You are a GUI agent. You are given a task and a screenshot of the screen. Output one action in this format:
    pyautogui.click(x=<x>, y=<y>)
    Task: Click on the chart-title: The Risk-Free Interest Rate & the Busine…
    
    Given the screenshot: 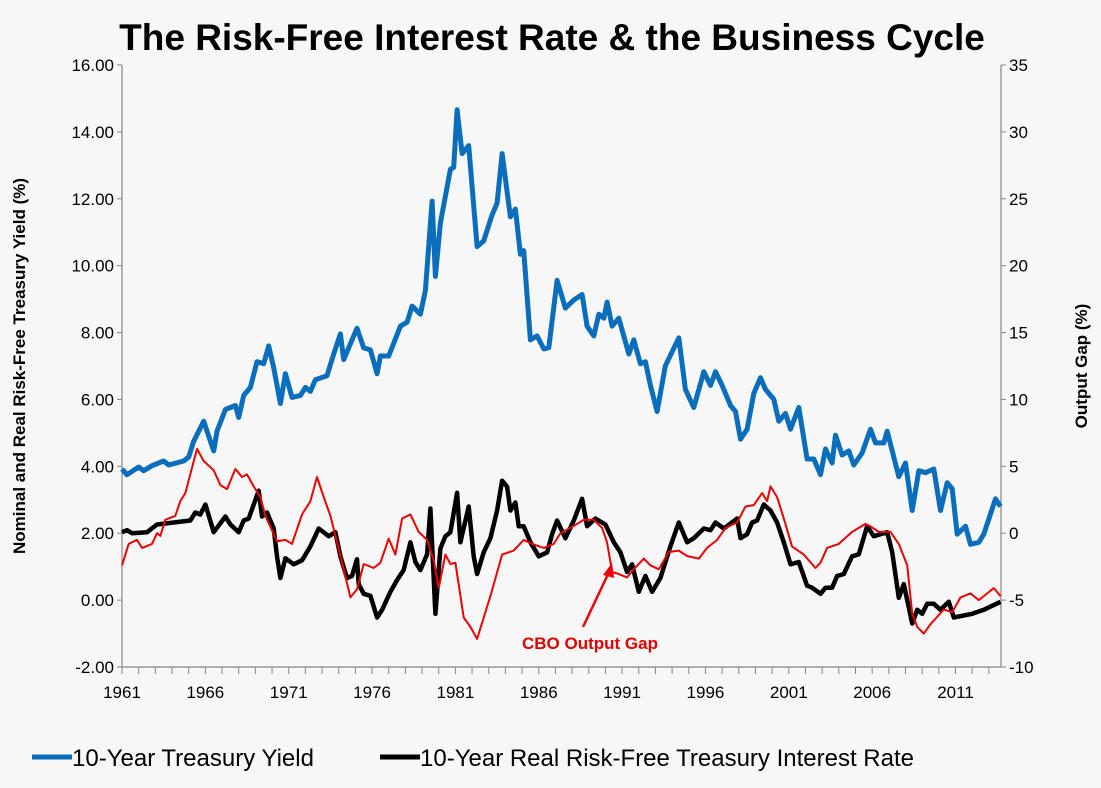 What is the action you would take?
    pyautogui.click(x=552, y=37)
    